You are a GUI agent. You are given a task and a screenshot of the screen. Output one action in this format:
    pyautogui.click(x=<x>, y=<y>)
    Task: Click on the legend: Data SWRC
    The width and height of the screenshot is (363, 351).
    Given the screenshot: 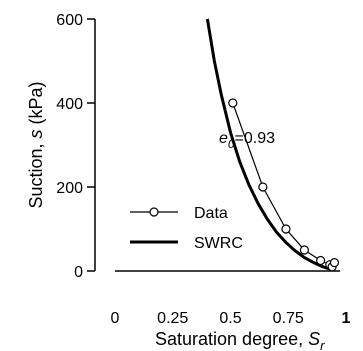 What is the action you would take?
    pyautogui.click(x=186, y=228)
    